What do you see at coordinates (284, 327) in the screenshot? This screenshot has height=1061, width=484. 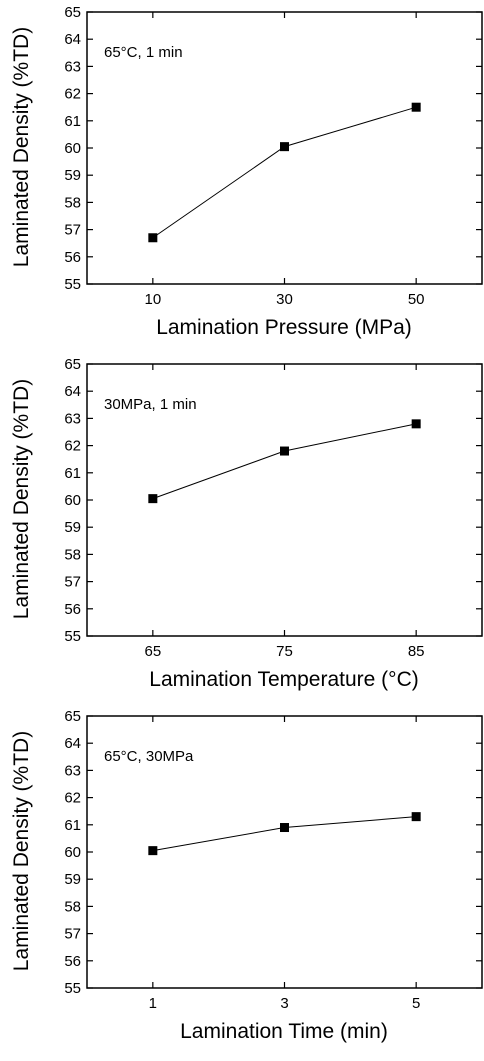 I see `x-axis-title: Lamination Pressure (MPa)` at bounding box center [284, 327].